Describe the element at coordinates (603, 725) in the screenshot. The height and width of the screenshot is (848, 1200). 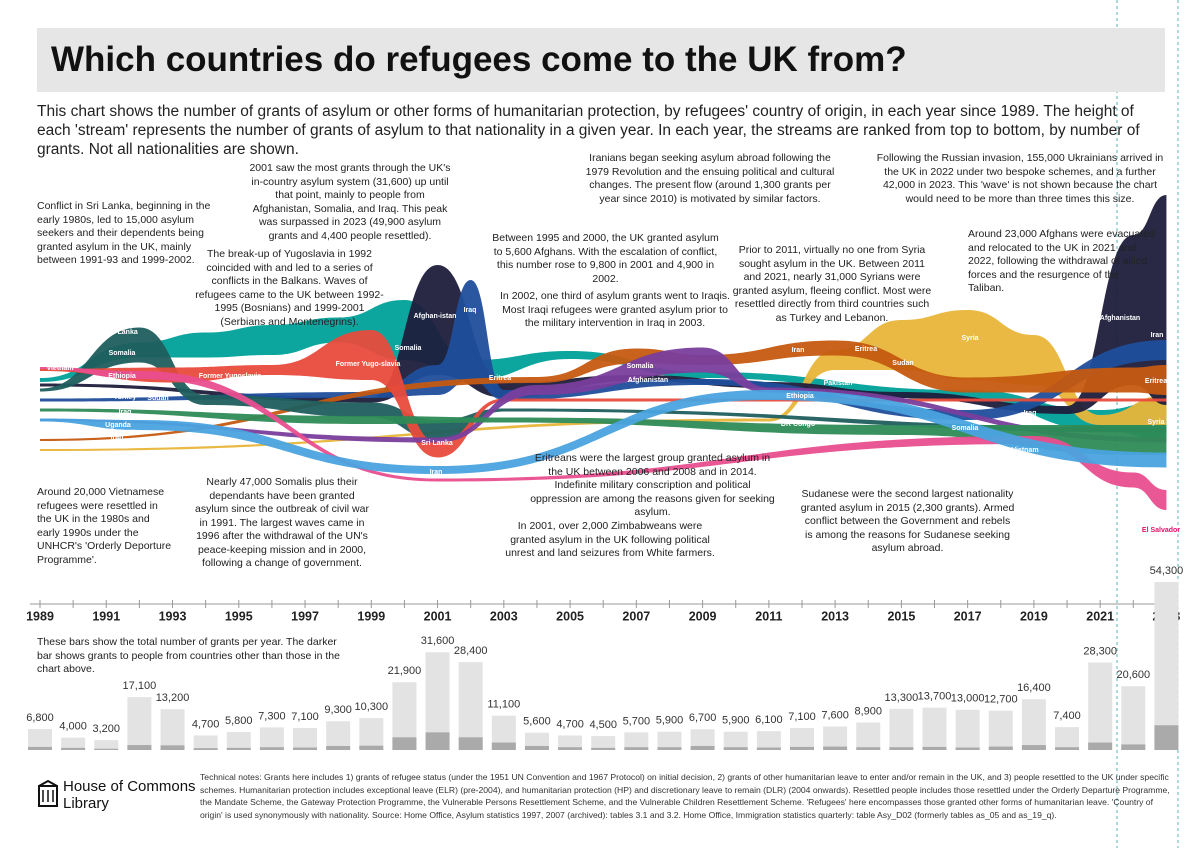
I see `value-label: 4,500` at that location.